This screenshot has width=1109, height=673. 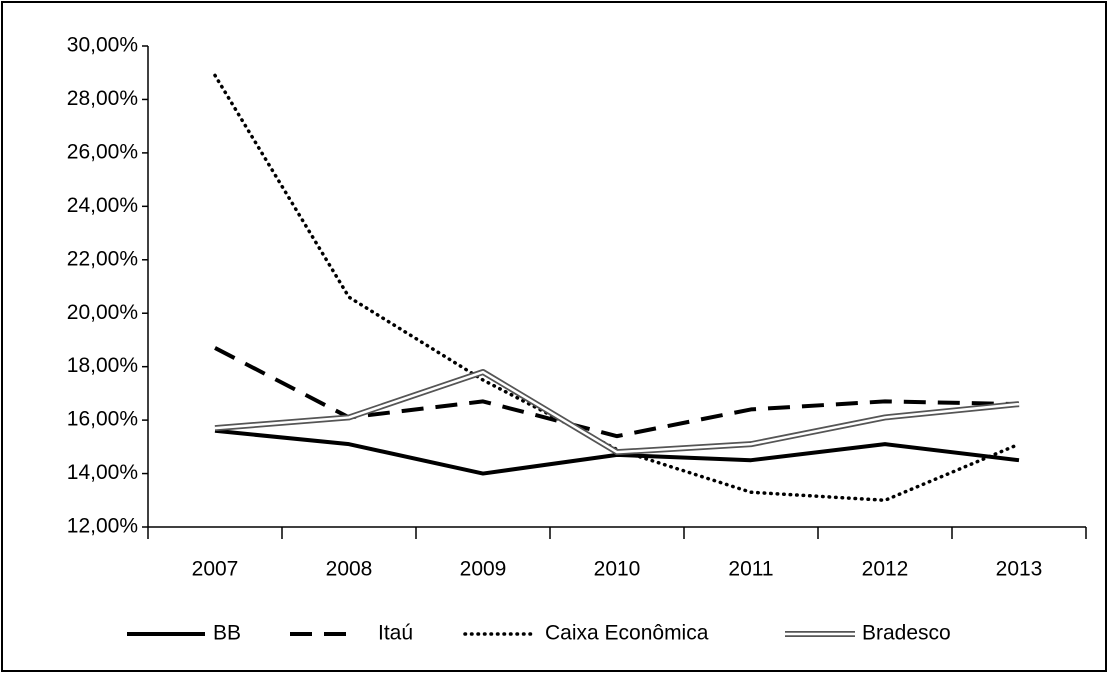 What do you see at coordinates (617, 569) in the screenshot?
I see `x-tick-label: 2010` at bounding box center [617, 569].